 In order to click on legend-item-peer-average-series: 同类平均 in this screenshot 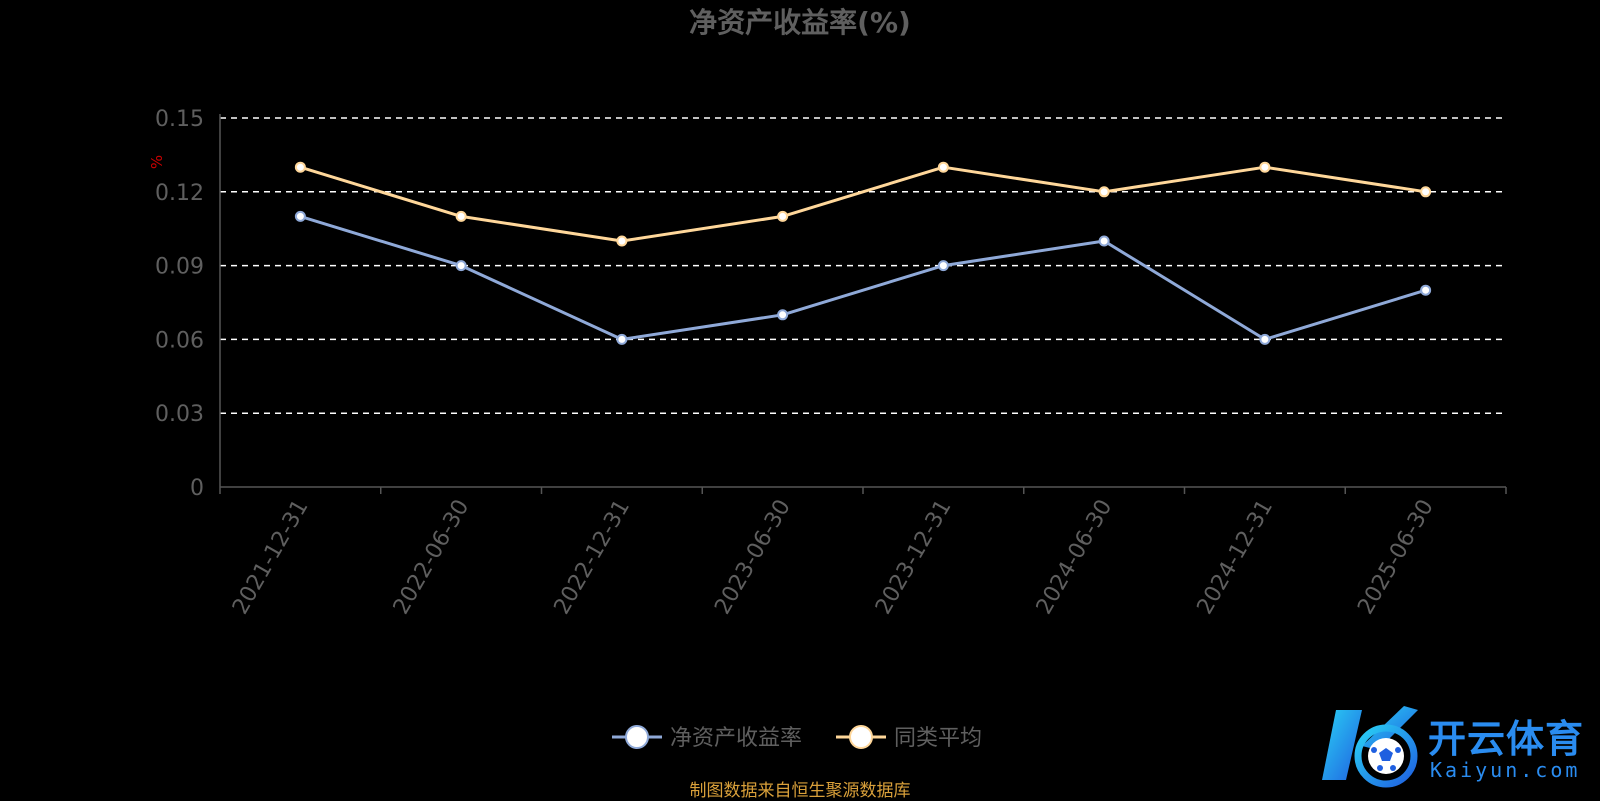, I will do `click(909, 738)`.